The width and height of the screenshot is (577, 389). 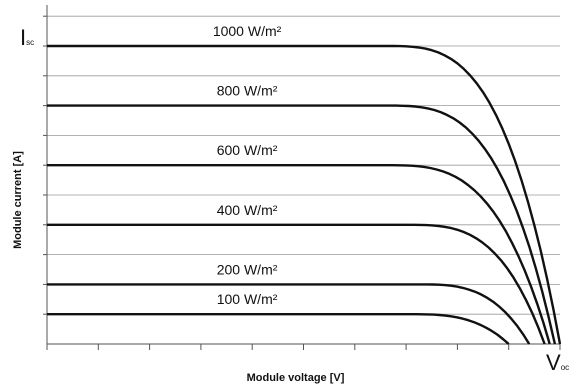 What do you see at coordinates (247, 31) in the screenshot?
I see `series-label: 1000 W/m²` at bounding box center [247, 31].